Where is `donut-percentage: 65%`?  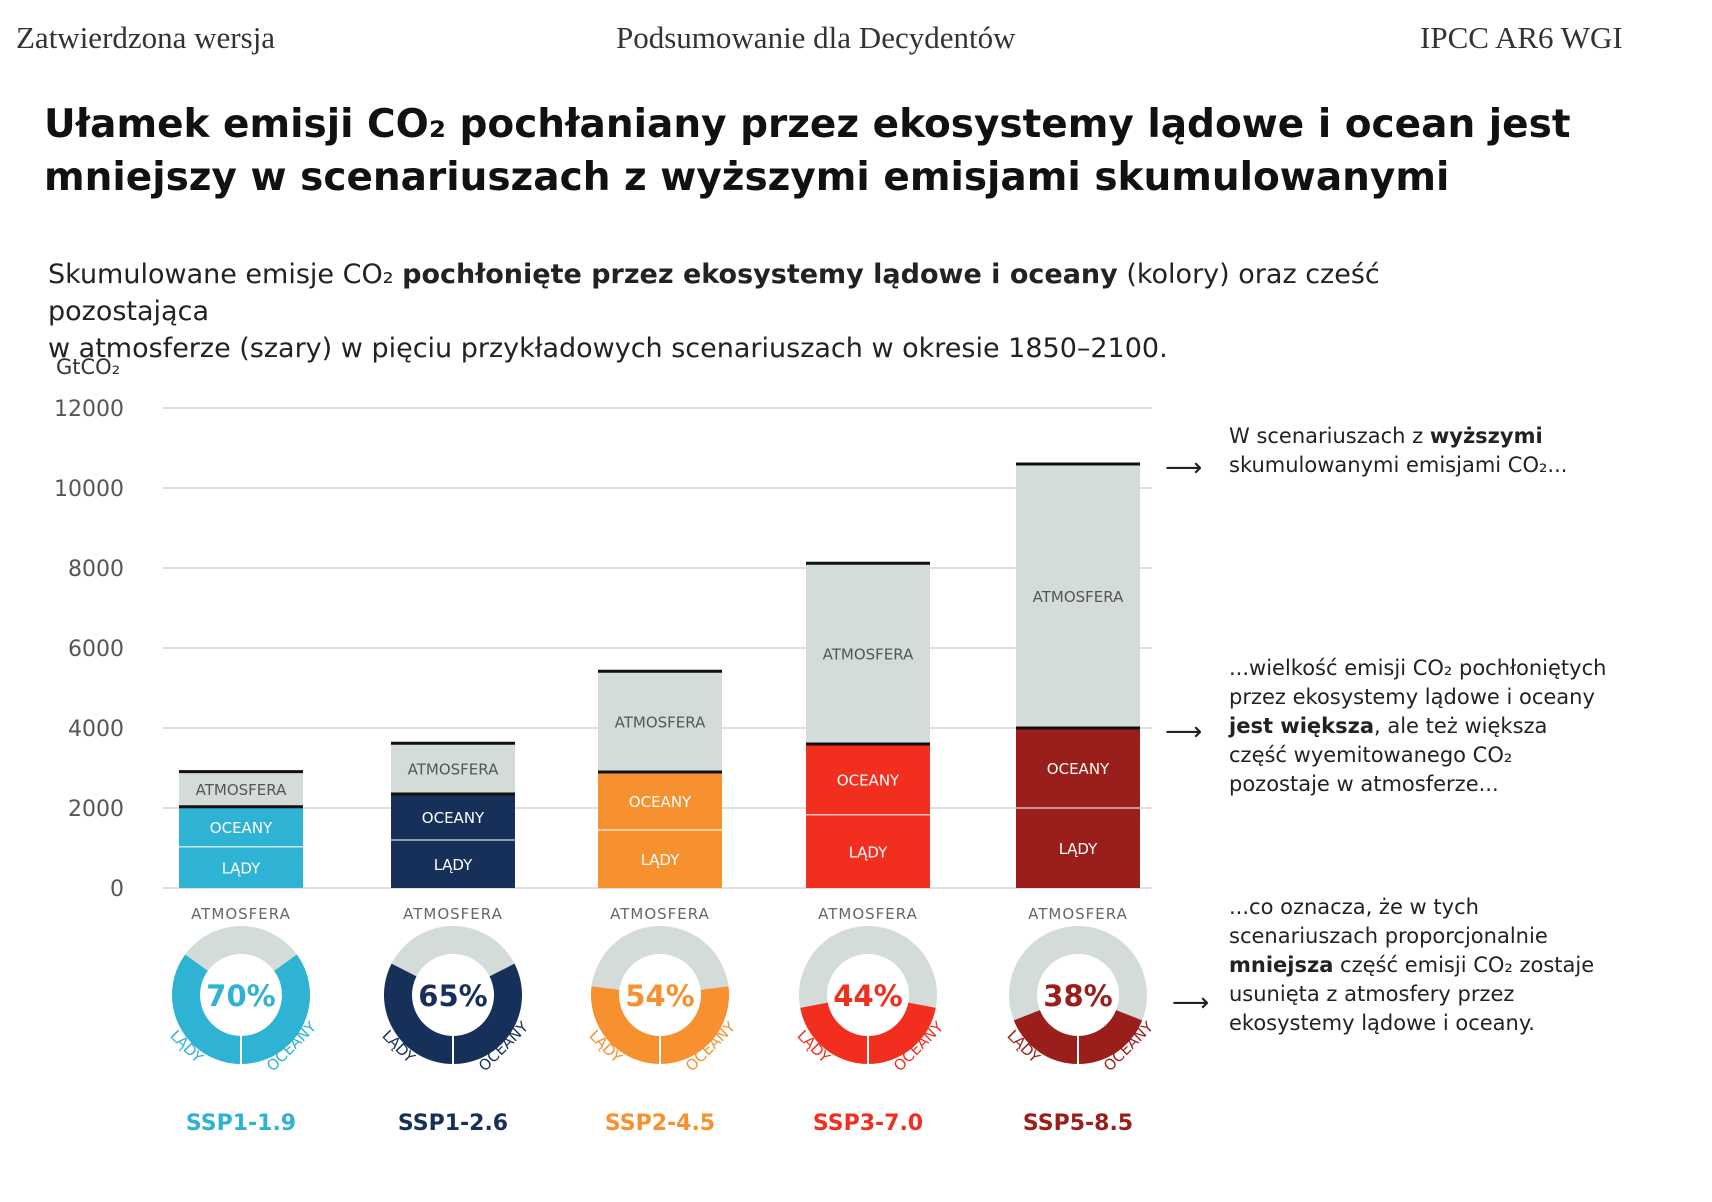
donut-percentage: 65% is located at coordinates (452, 996).